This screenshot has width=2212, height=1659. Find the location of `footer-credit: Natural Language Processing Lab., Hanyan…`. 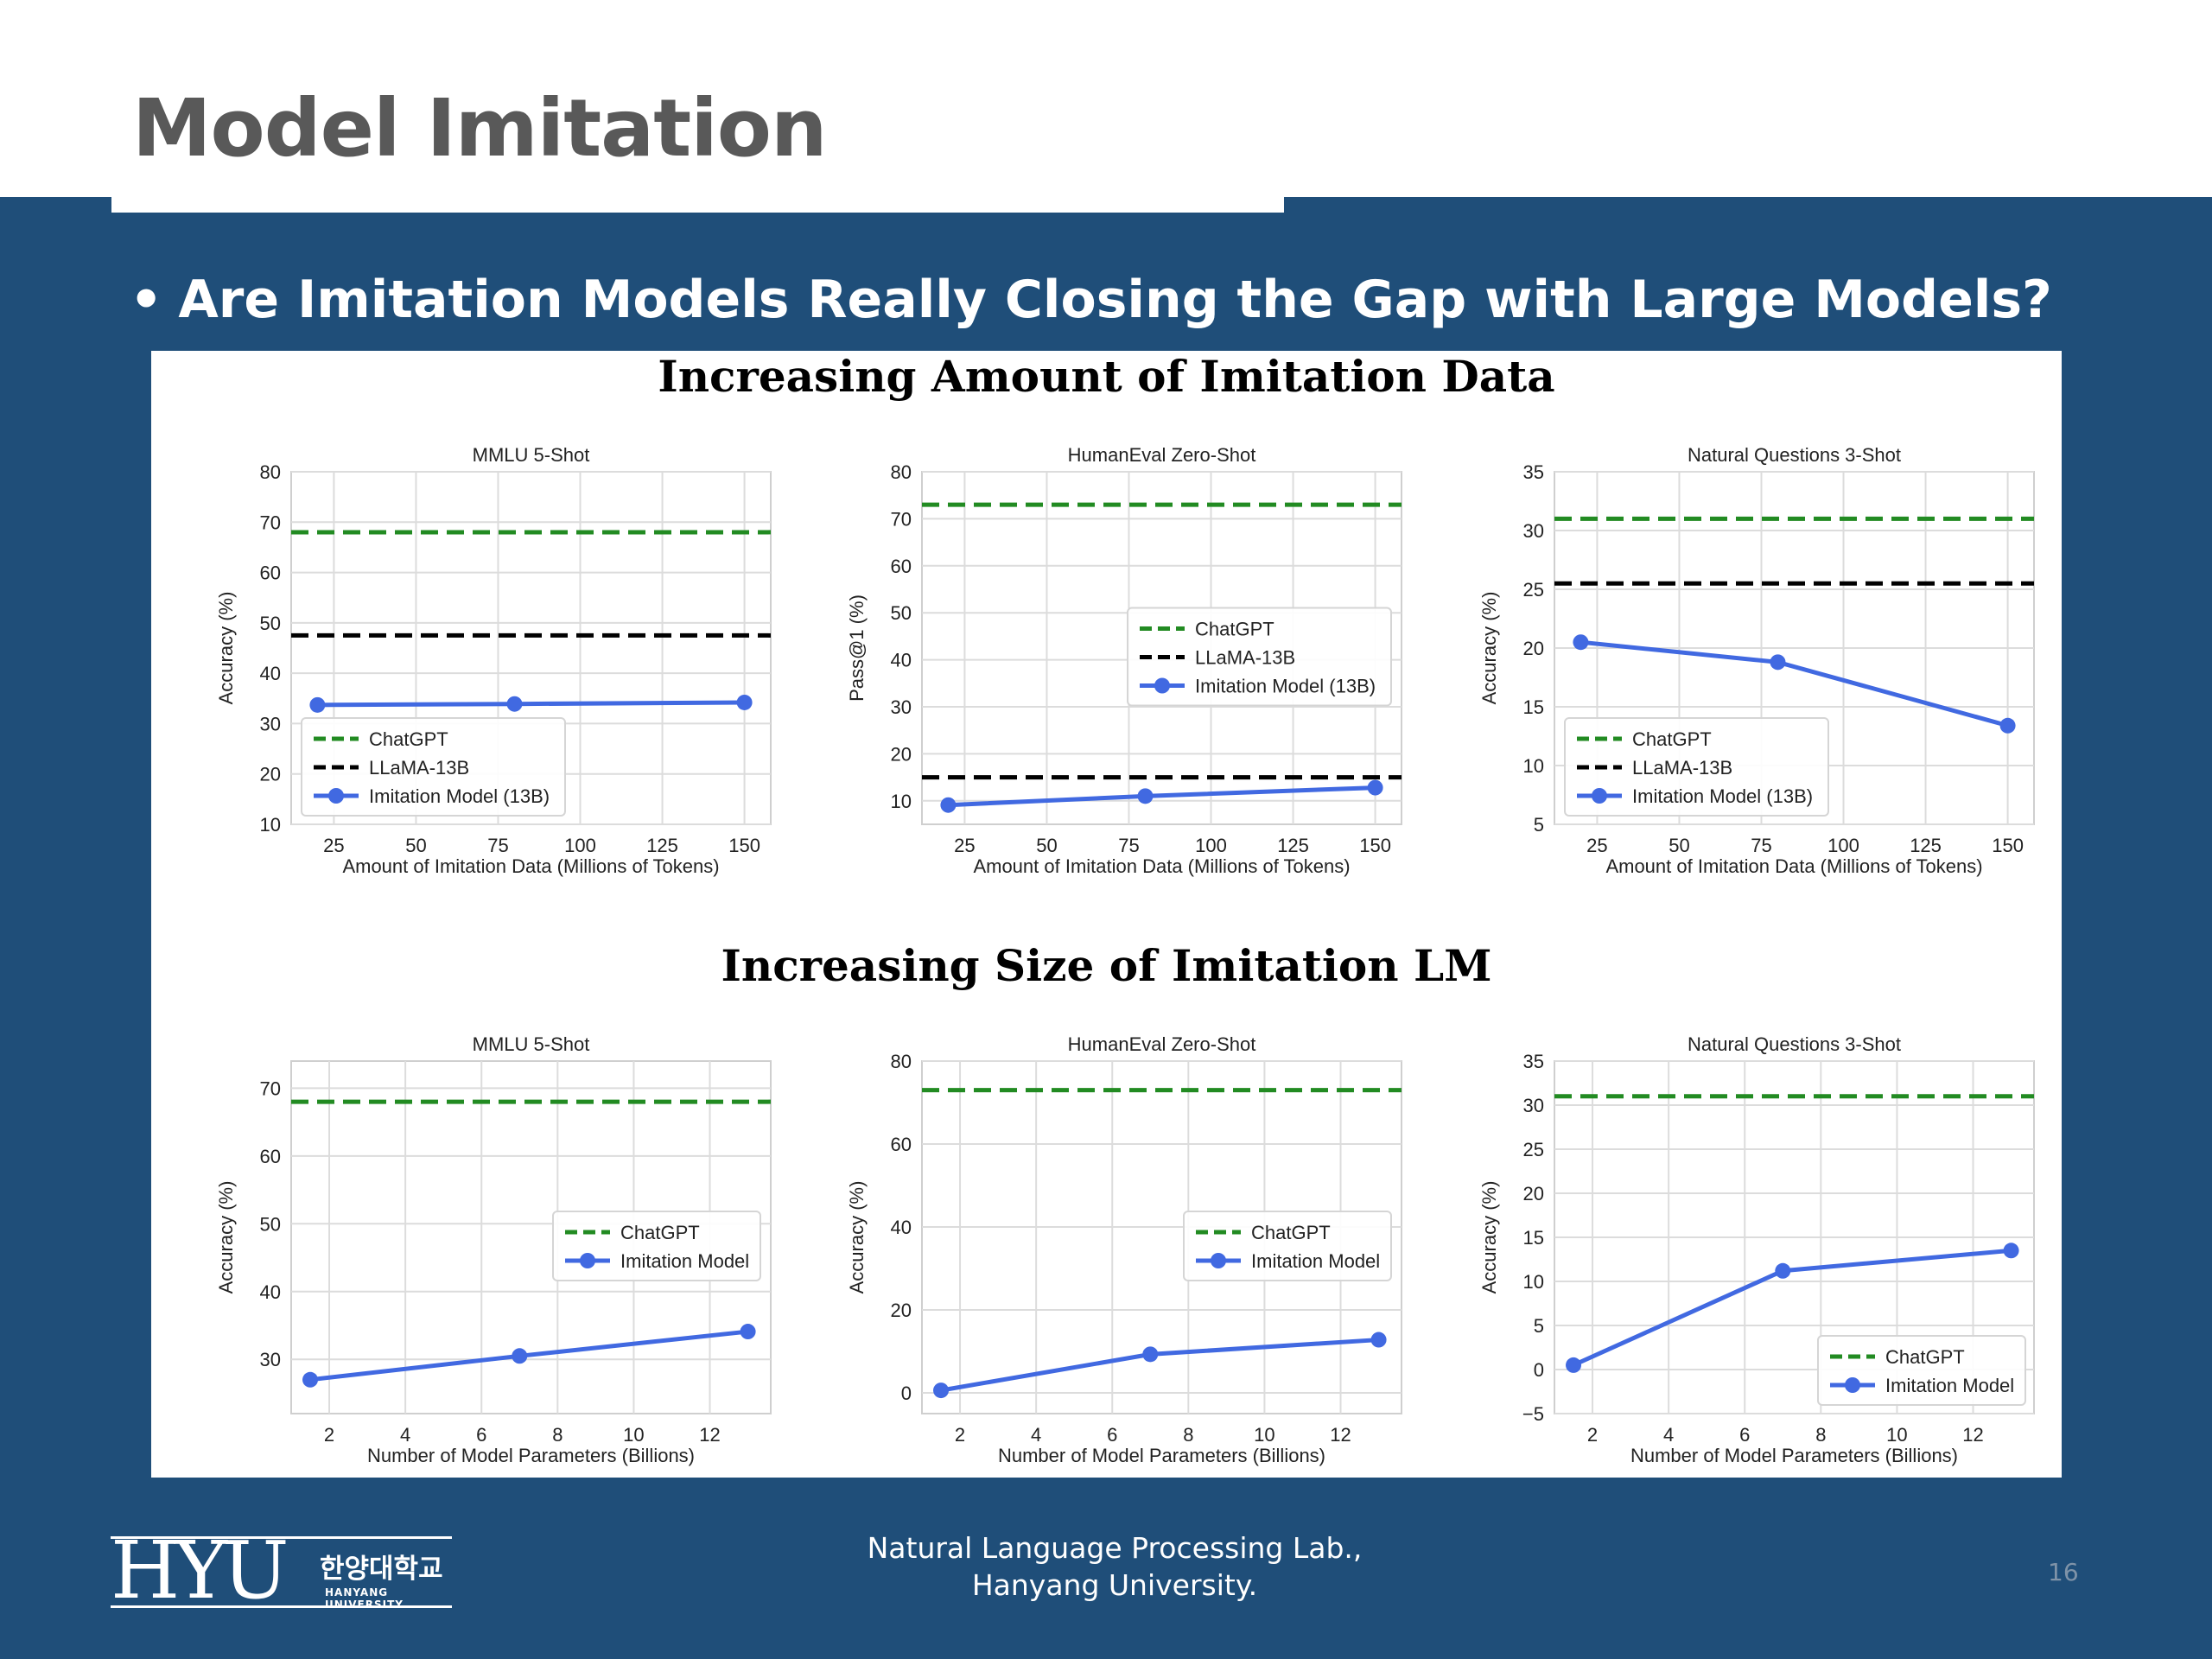

footer-credit: Natural Language Processing Lab., Hanyan… is located at coordinates (1115, 1566).